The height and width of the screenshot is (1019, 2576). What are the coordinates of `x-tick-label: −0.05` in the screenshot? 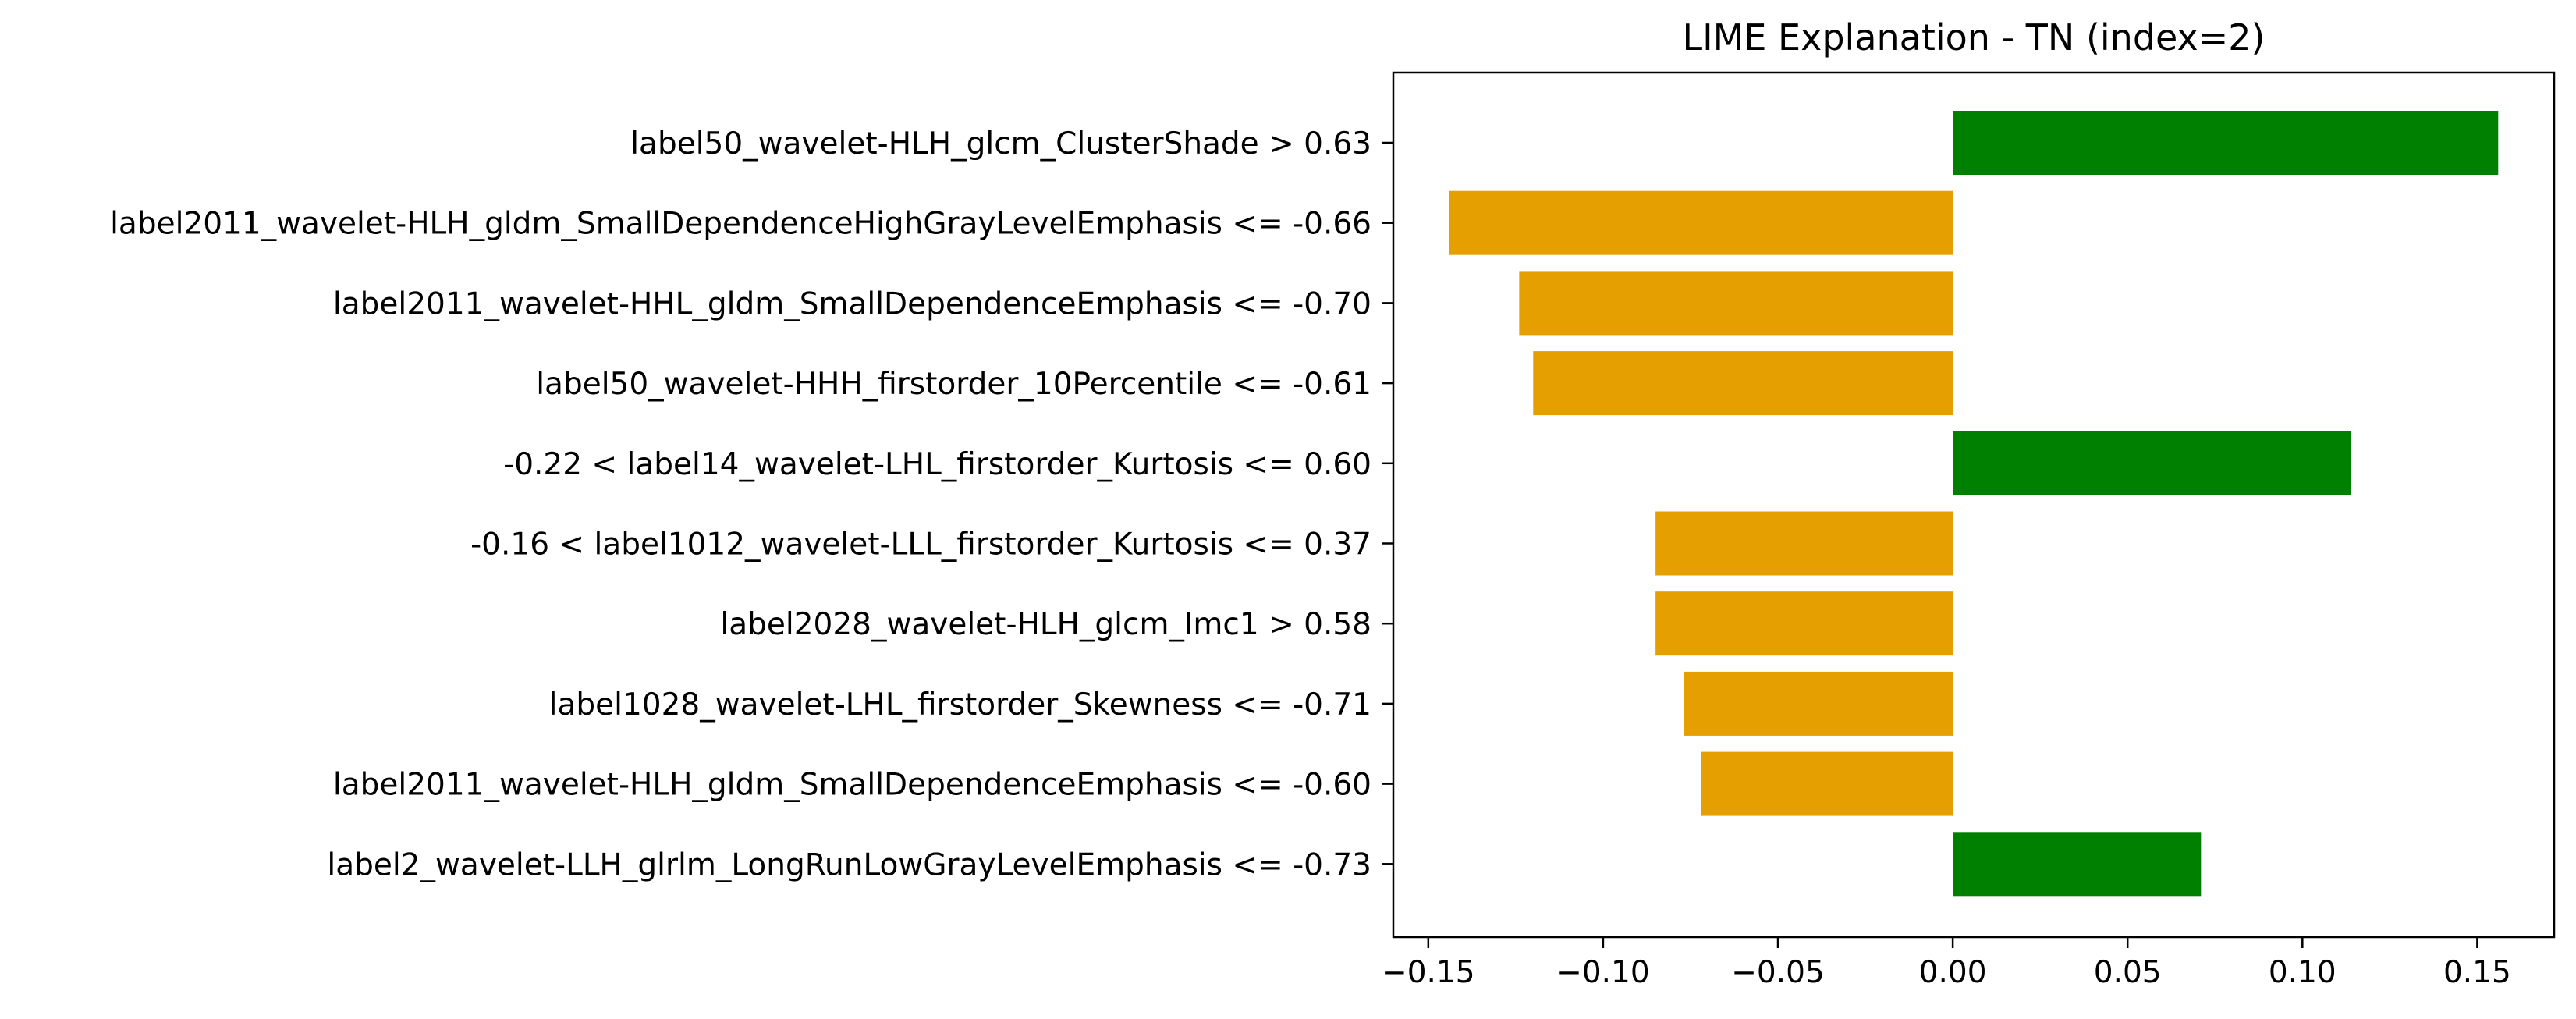 It's located at (1778, 973).